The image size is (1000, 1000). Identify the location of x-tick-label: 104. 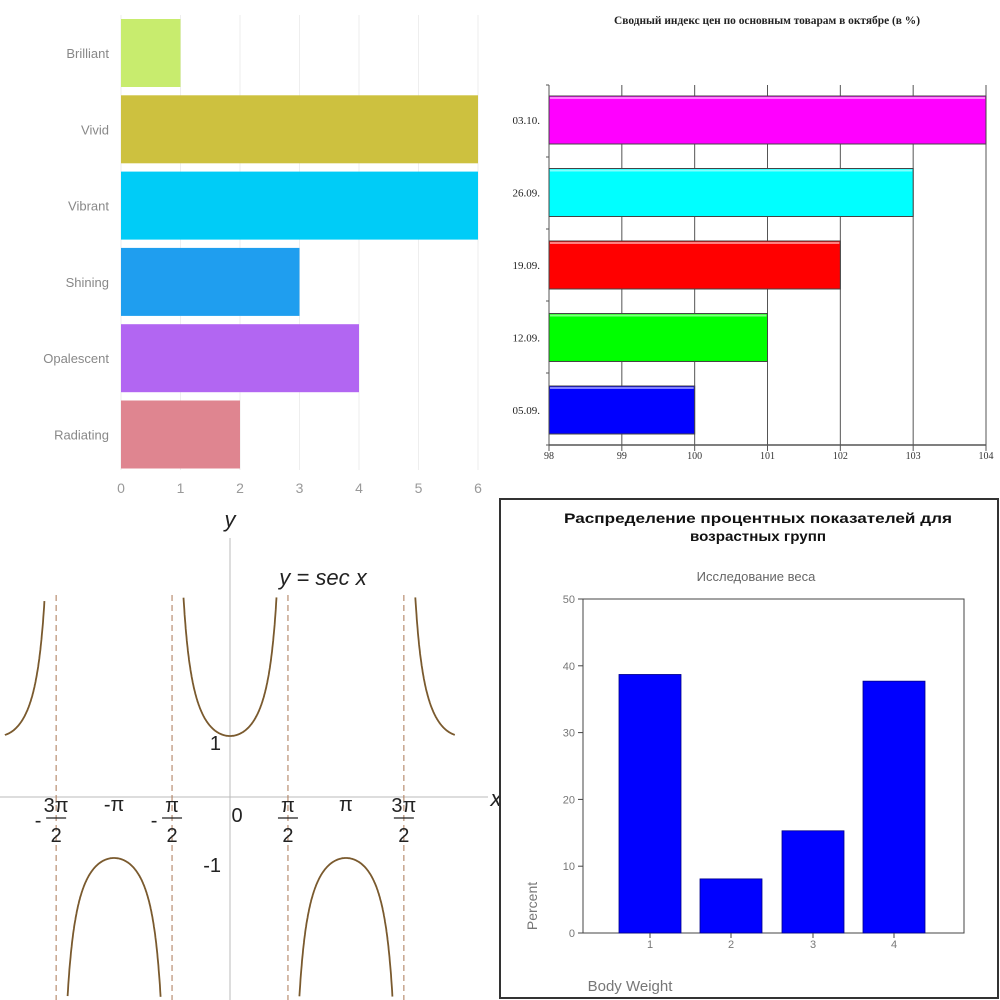
(986, 456).